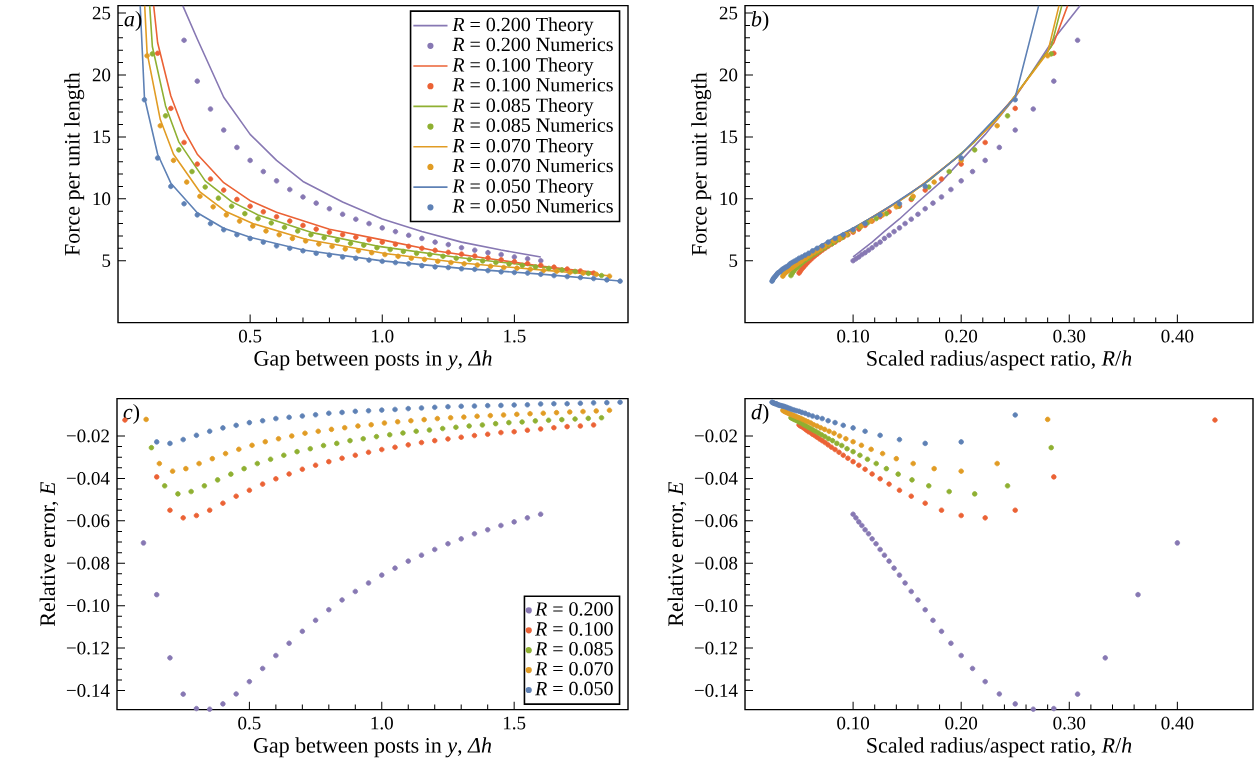 The image size is (1257, 773). I want to click on legend-label: R = 0.050, so click(573, 689).